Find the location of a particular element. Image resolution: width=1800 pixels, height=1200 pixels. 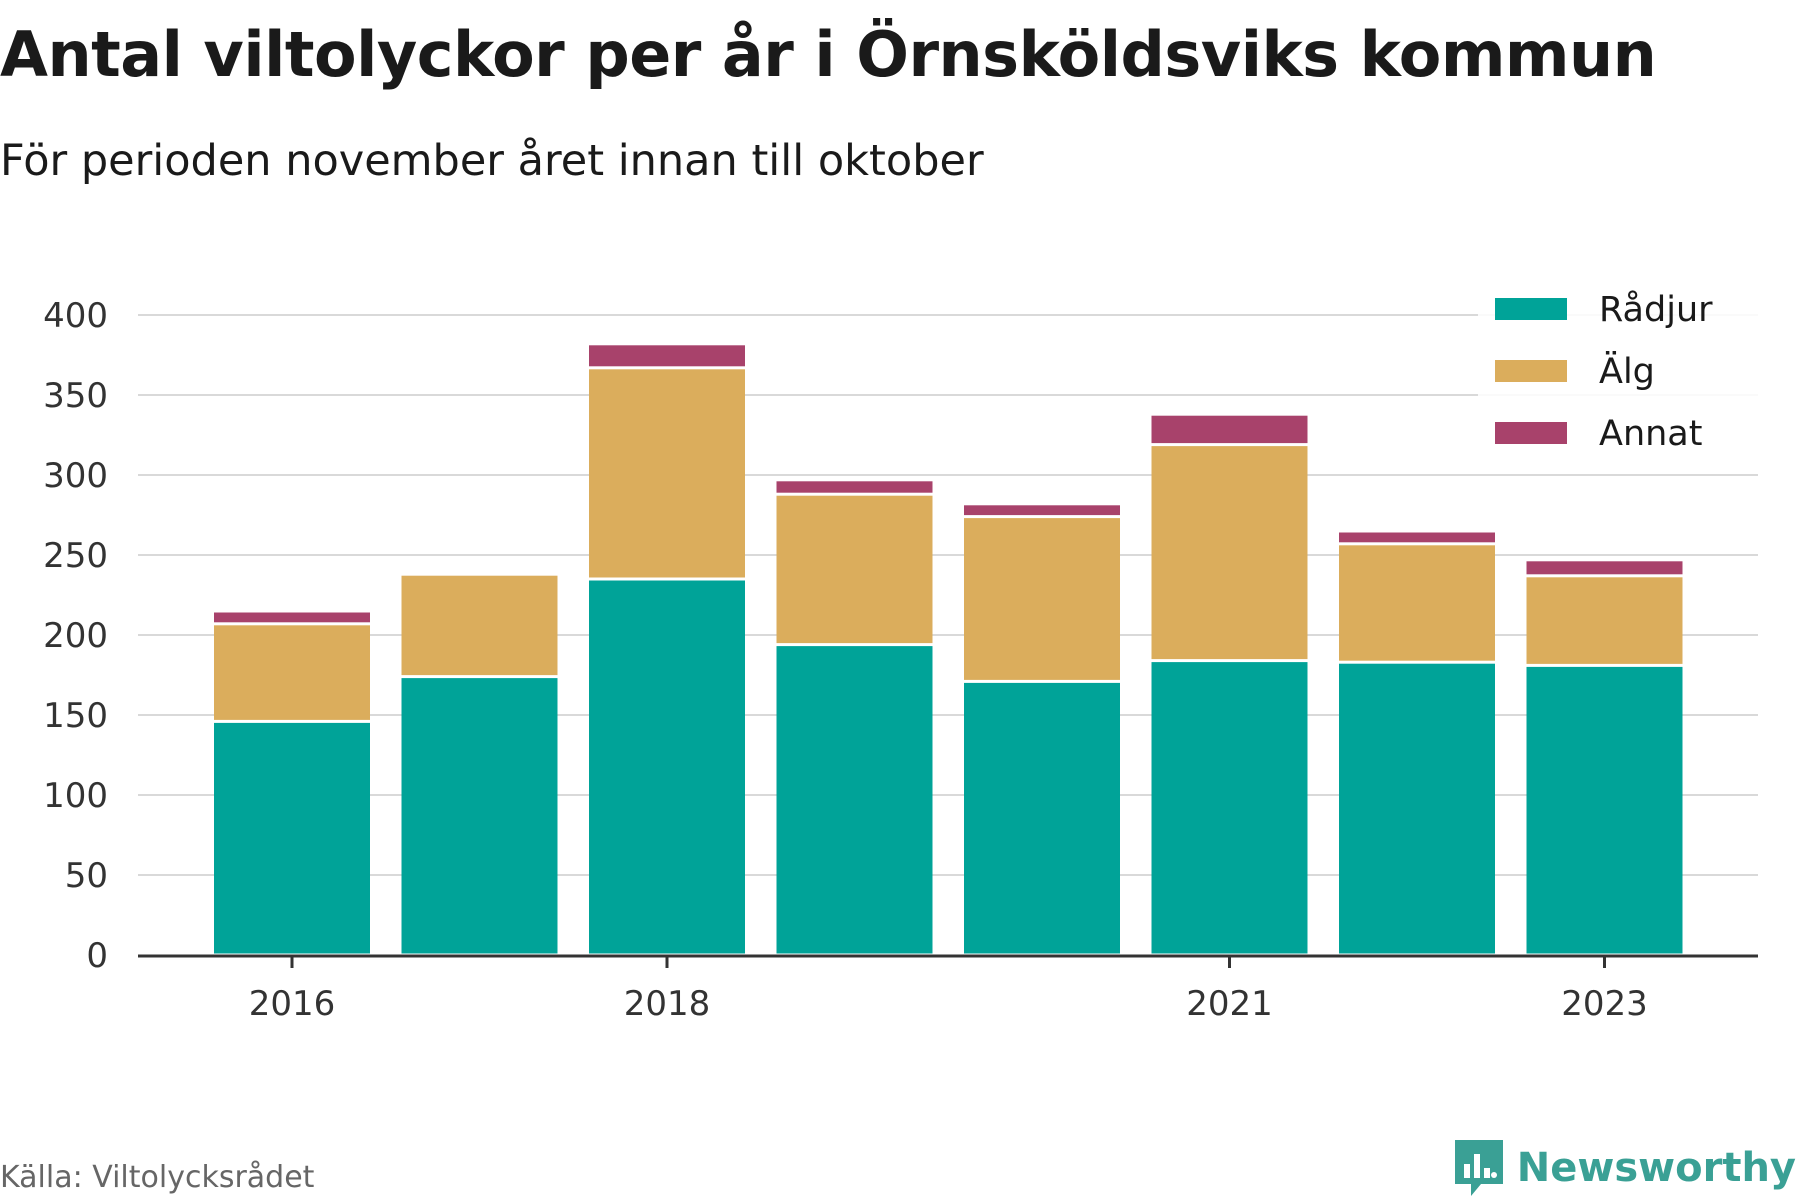

bar-annat-2016 is located at coordinates (292, 617).